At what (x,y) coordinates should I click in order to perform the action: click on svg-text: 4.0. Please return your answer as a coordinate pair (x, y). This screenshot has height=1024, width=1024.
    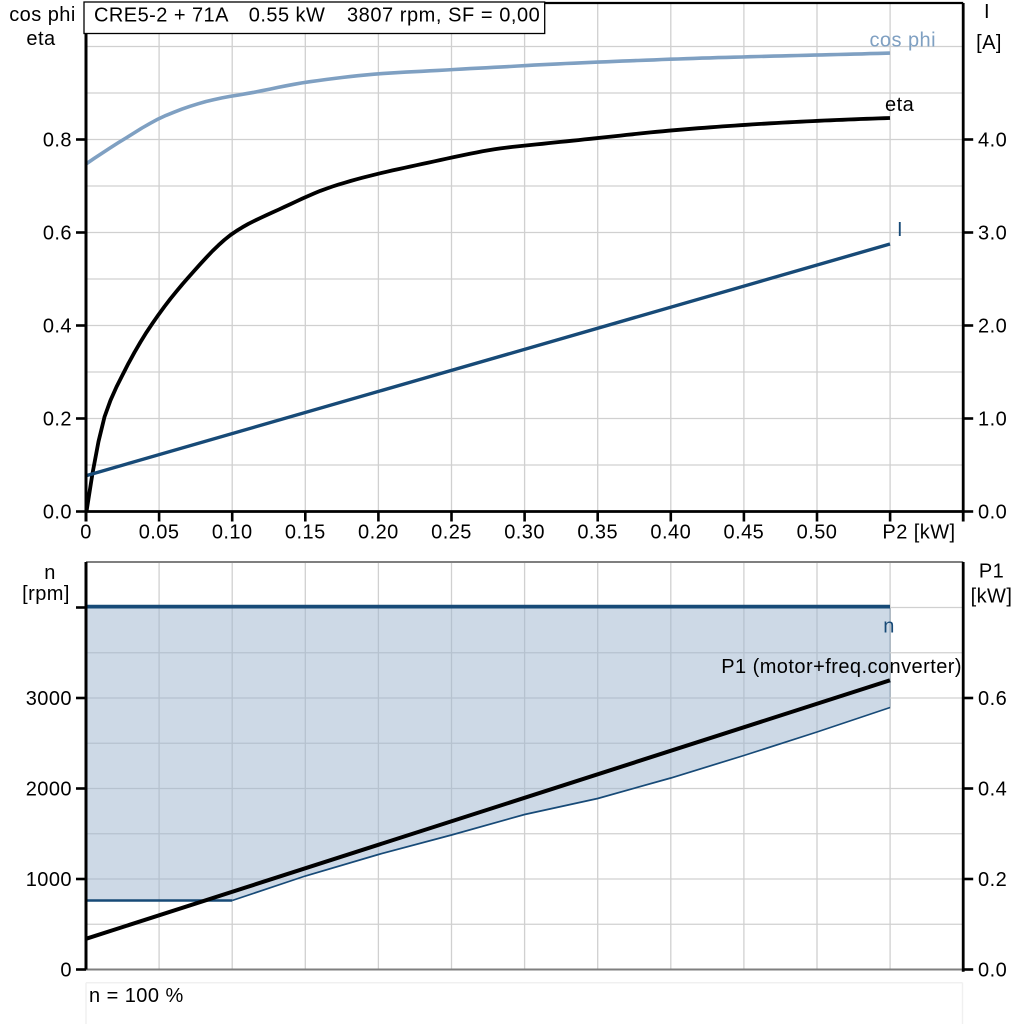
    Looking at the image, I should click on (992, 140).